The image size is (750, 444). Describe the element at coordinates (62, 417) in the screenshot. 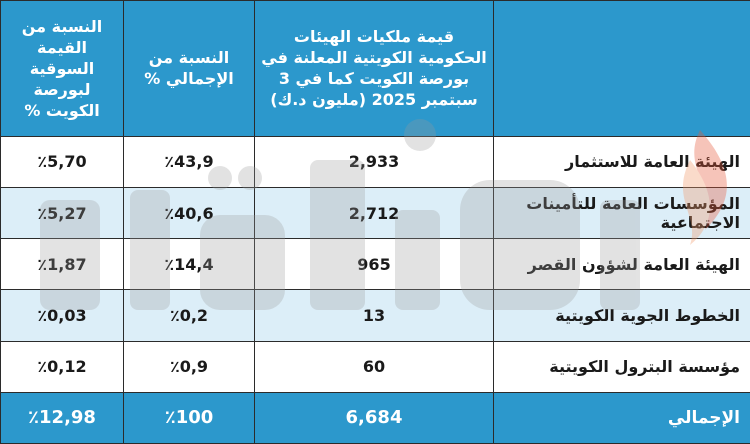

I see `total-share-market-cell: ٪12,98` at that location.